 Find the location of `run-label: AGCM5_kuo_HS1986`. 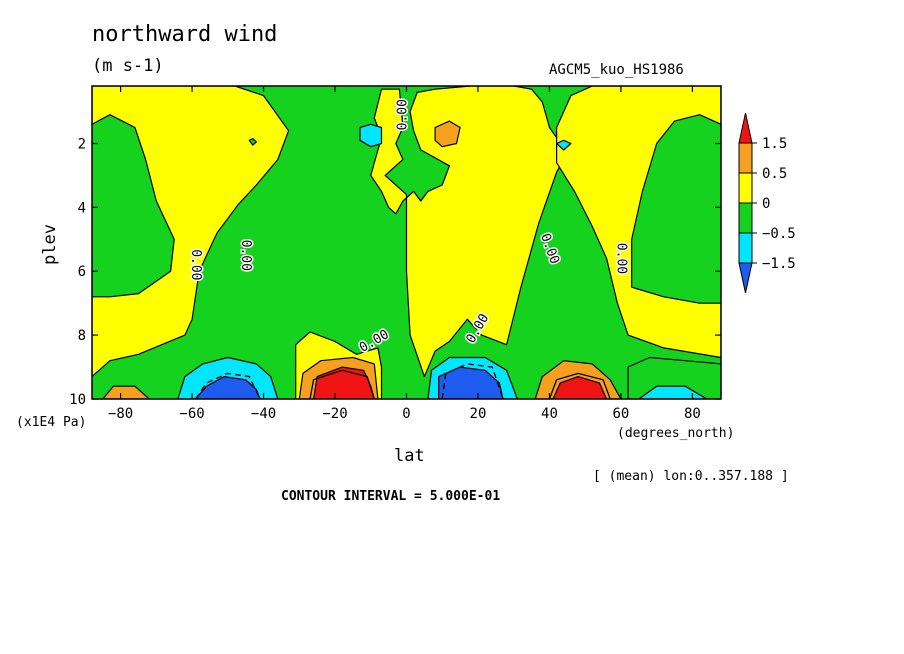

run-label: AGCM5_kuo_HS1986 is located at coordinates (616, 70).